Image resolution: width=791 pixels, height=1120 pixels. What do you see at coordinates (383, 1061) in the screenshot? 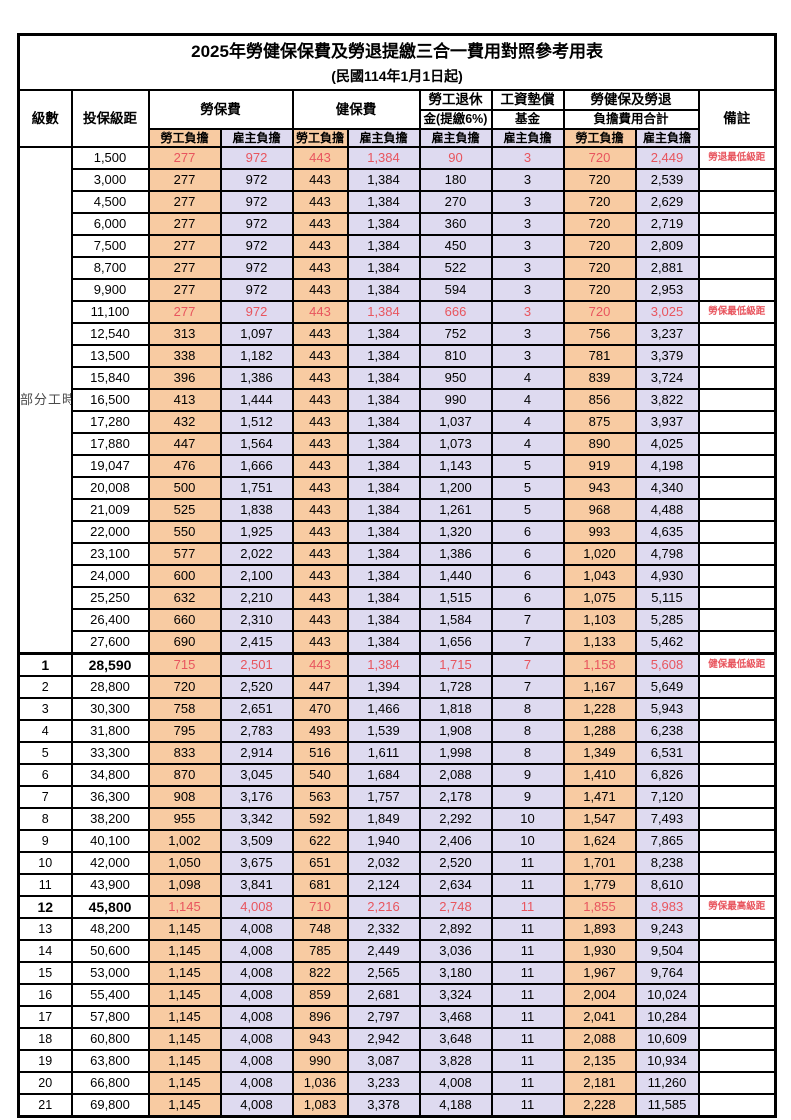
I see `health-employer-cell: 3,087` at bounding box center [383, 1061].